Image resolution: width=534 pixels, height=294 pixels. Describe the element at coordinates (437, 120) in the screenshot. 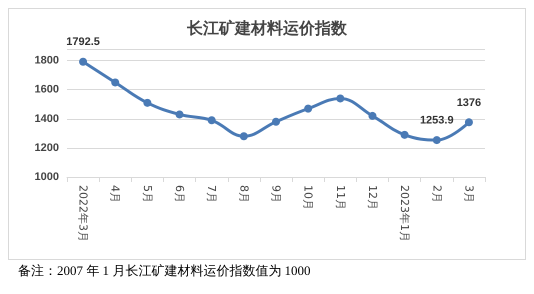

I see `data-label: 1253.9` at that location.